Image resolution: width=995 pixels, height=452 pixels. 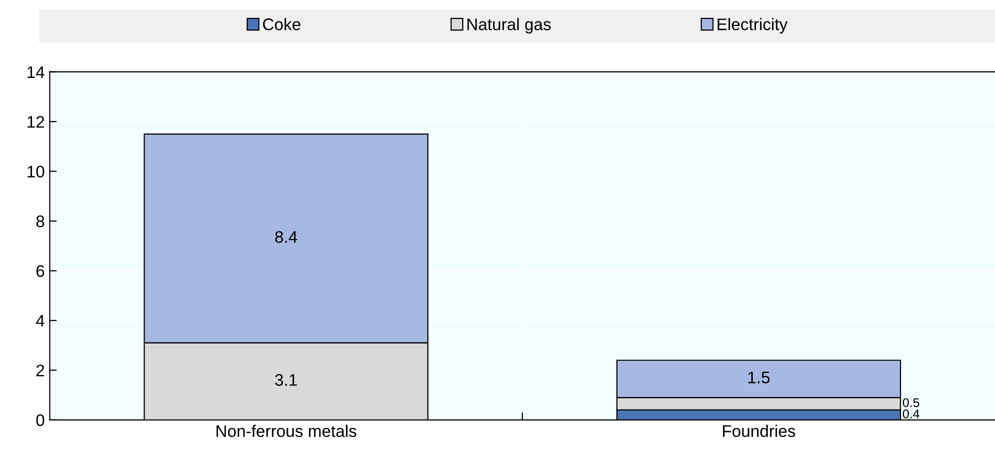 I want to click on y-tick-label: 14, so click(x=36, y=72).